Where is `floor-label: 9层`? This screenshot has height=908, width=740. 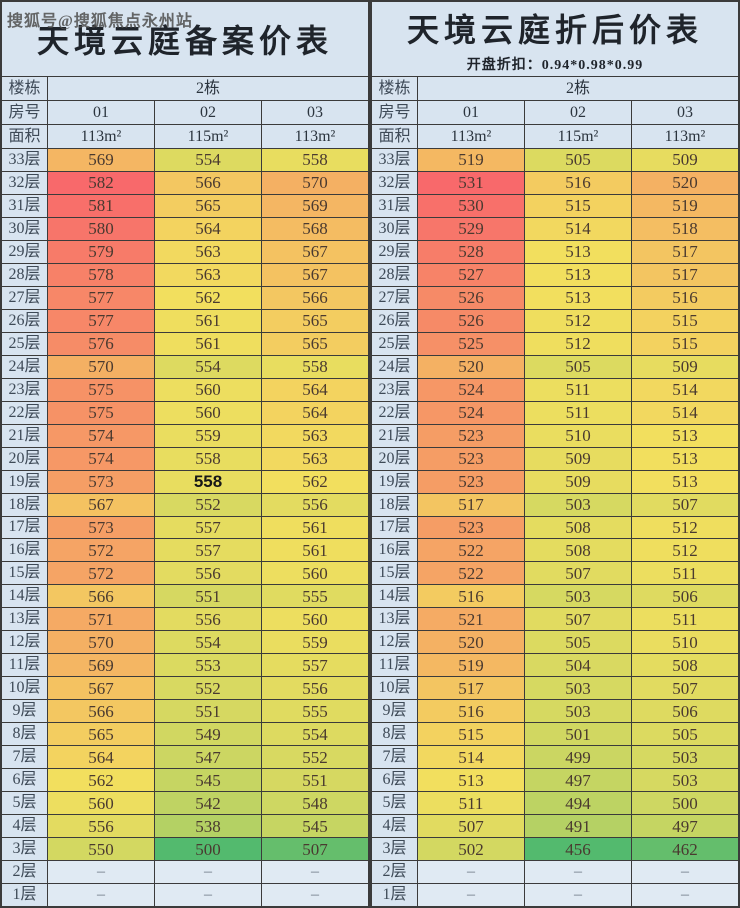 floor-label: 9层 is located at coordinates (25, 711).